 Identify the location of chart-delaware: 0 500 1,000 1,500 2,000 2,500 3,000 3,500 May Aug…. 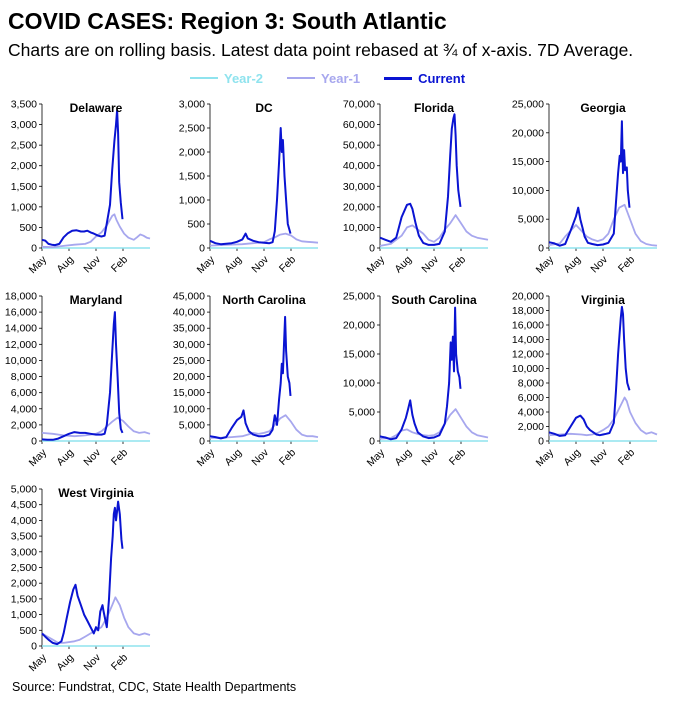
(81, 187).